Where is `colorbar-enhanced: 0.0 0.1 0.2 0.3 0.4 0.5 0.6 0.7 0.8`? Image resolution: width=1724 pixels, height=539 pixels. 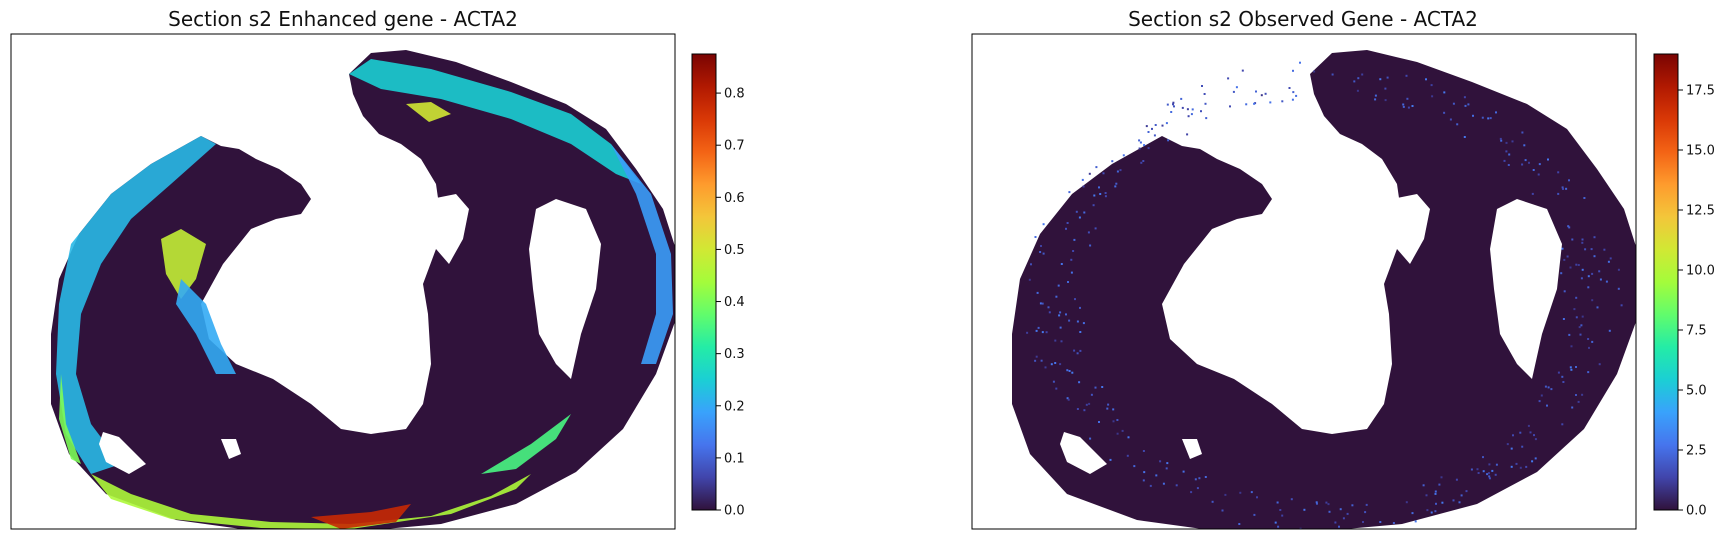
colorbar-enhanced: 0.0 0.1 0.2 0.3 0.4 0.5 0.6 0.7 0.8 is located at coordinates (718, 286).